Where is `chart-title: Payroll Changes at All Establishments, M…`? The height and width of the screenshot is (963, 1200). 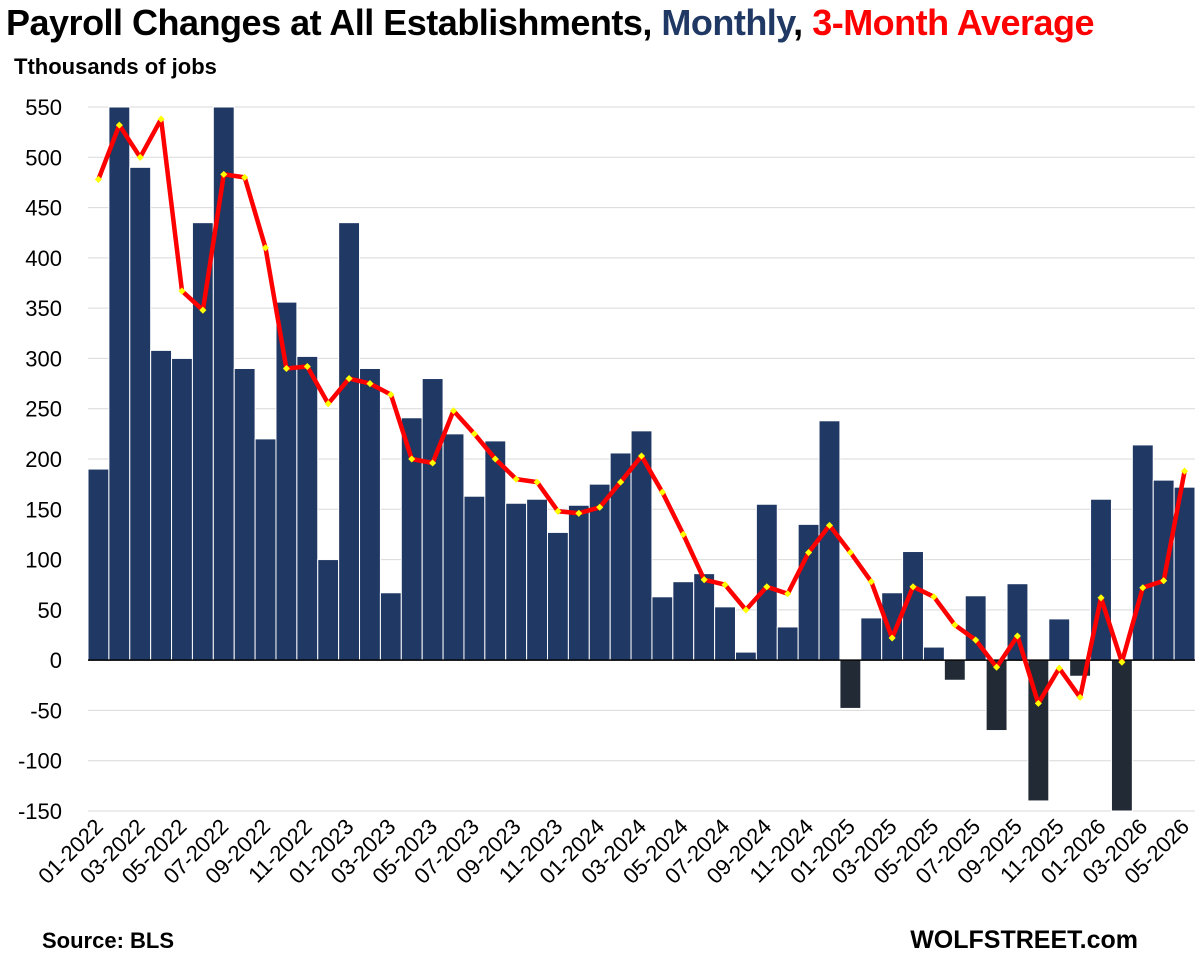 chart-title: Payroll Changes at All Establishments, M… is located at coordinates (550, 23).